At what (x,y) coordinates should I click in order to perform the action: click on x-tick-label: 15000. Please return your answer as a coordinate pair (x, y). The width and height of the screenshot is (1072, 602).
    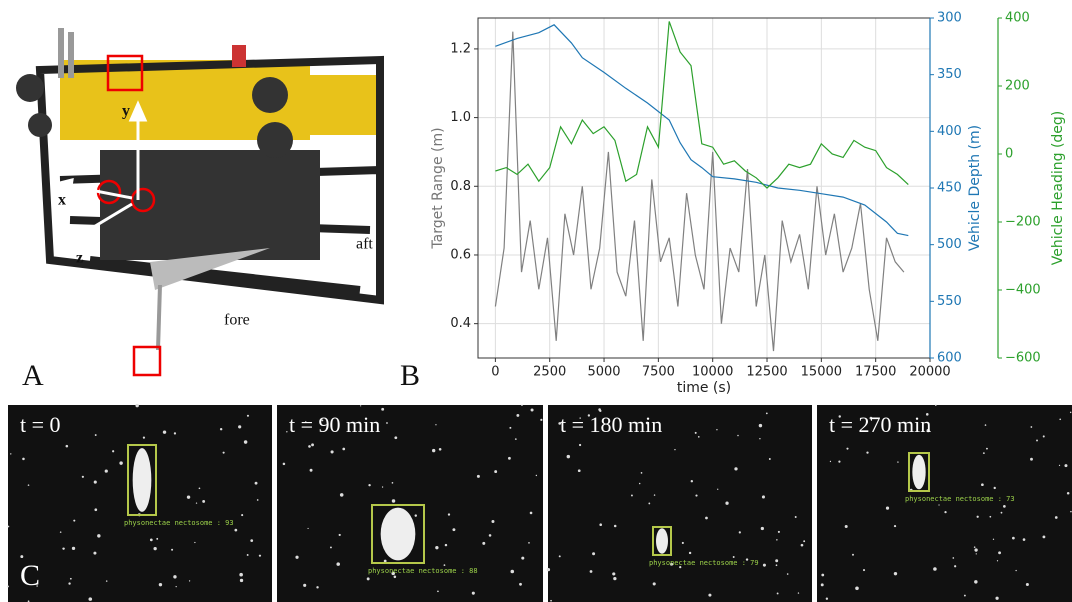
    Looking at the image, I should click on (821, 372).